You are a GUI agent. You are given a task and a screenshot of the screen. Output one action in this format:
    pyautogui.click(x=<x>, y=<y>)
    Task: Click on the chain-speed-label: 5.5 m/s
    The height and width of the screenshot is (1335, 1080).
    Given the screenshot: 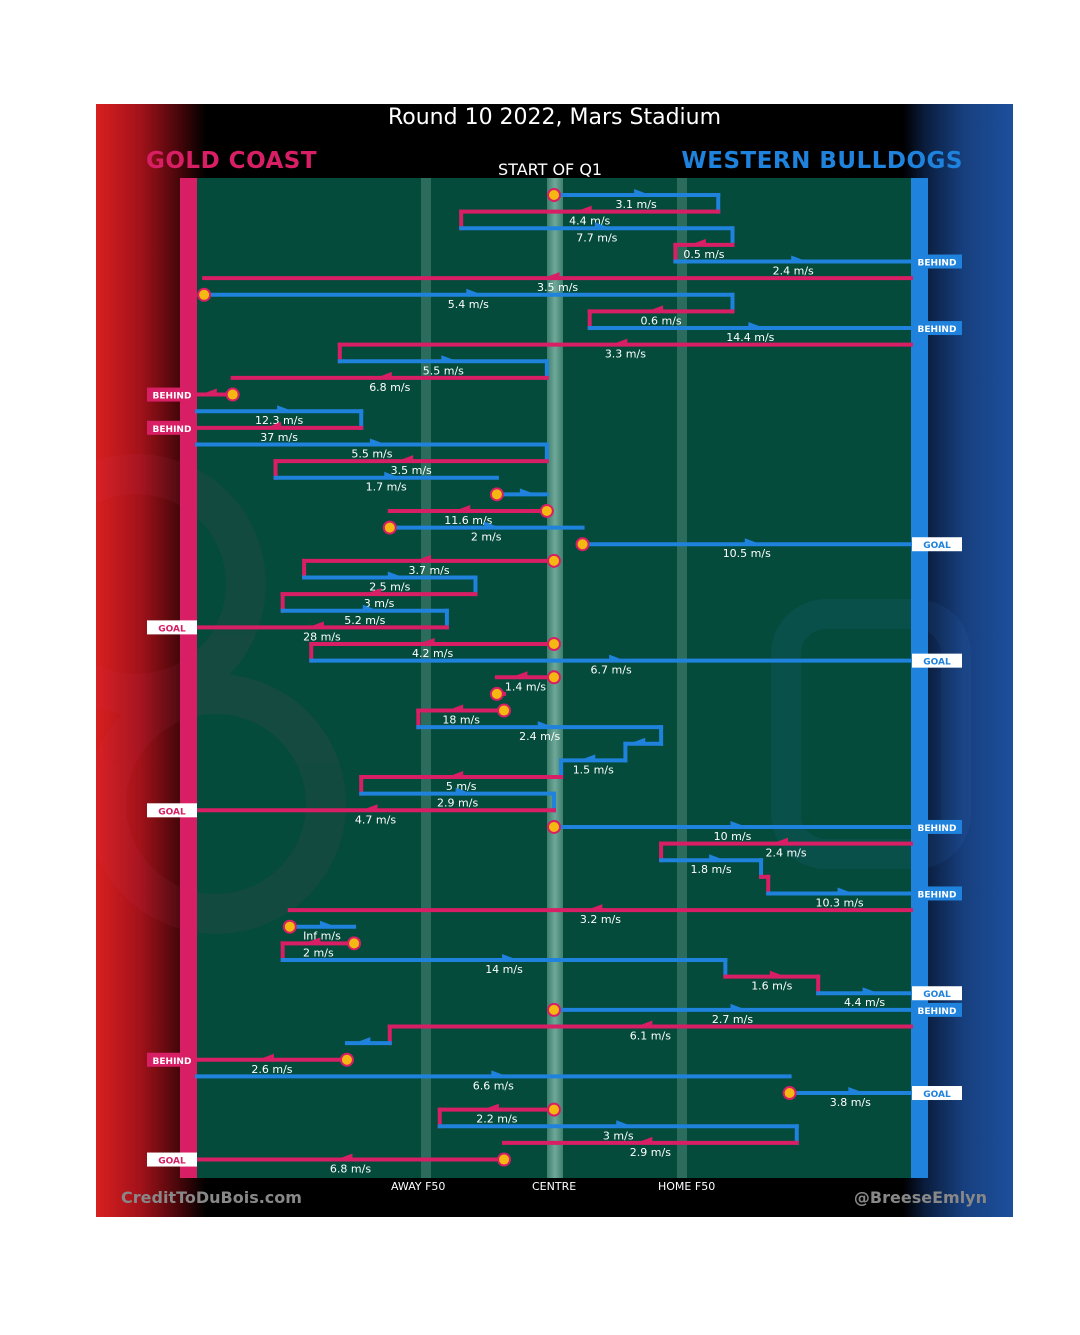 What is the action you would take?
    pyautogui.click(x=371, y=453)
    